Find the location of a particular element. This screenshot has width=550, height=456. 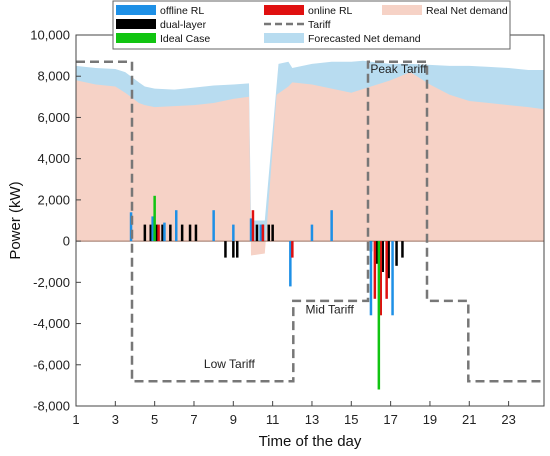

x-tick-label: 1 is located at coordinates (75, 419).